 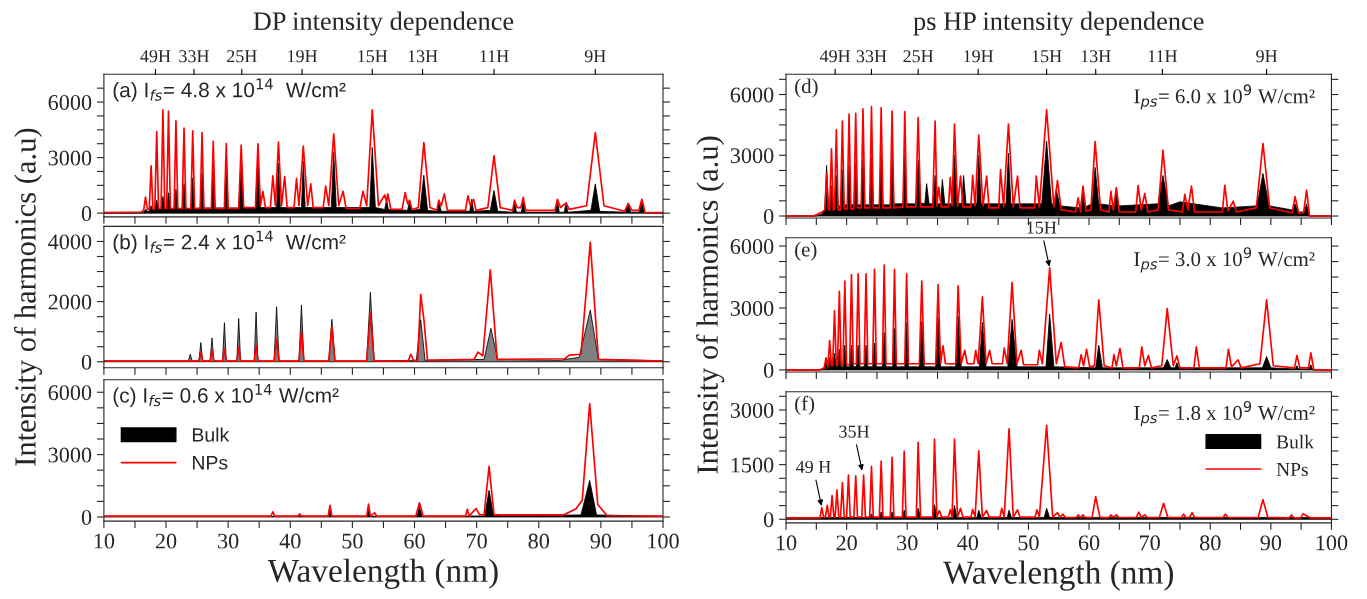 I want to click on annotation: (f), so click(x=805, y=405).